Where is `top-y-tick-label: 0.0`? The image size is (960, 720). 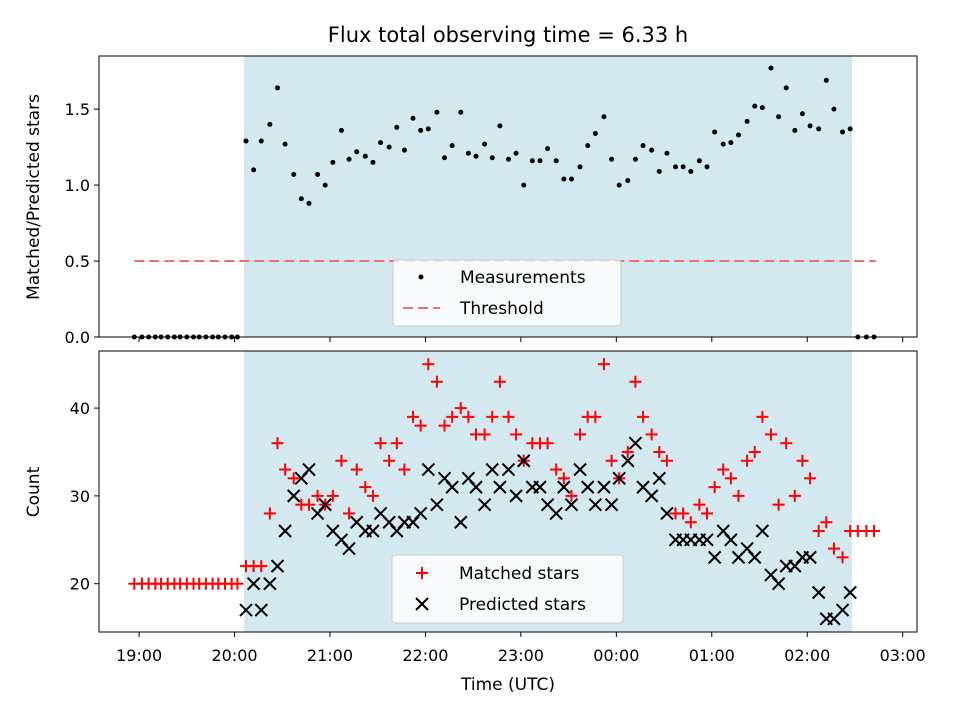 top-y-tick-label: 0.0 is located at coordinates (77, 337).